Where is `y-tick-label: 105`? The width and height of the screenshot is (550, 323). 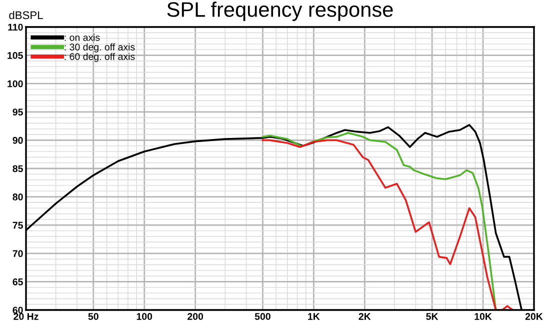
y-tick-label: 105 is located at coordinates (15, 55).